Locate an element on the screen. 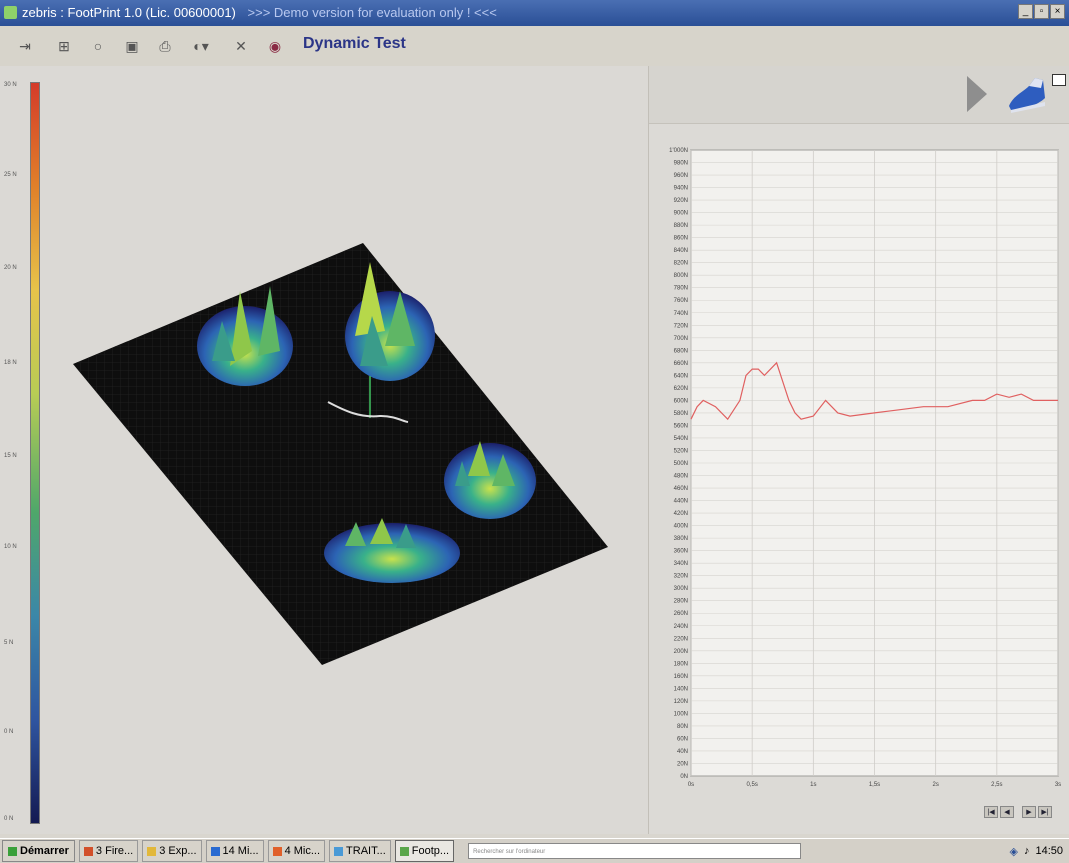  first-icon: |◀ is located at coordinates (991, 812).